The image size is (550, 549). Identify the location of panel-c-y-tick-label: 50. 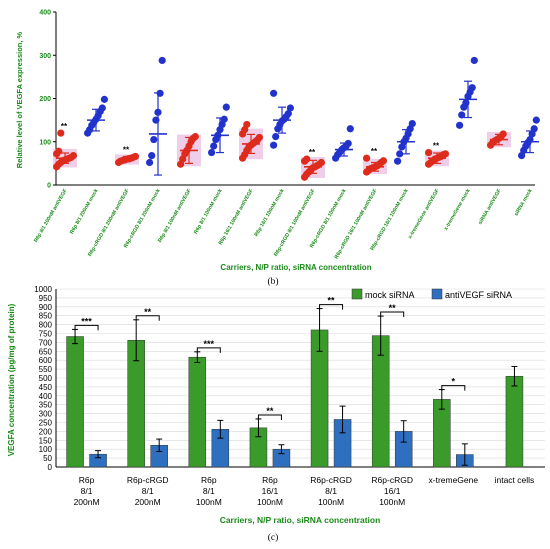
(47, 458).